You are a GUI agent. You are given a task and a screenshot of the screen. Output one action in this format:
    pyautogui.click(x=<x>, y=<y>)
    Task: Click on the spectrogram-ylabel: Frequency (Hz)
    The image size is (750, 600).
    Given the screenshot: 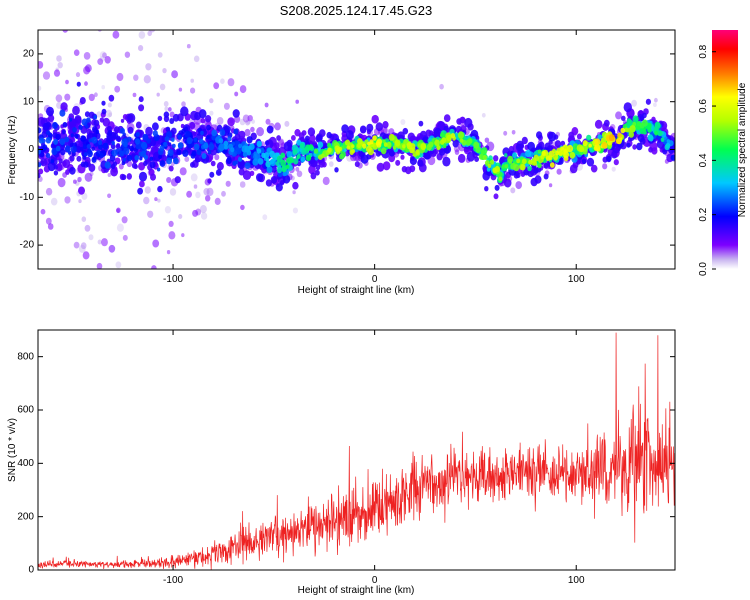 What is the action you would take?
    pyautogui.click(x=12, y=150)
    